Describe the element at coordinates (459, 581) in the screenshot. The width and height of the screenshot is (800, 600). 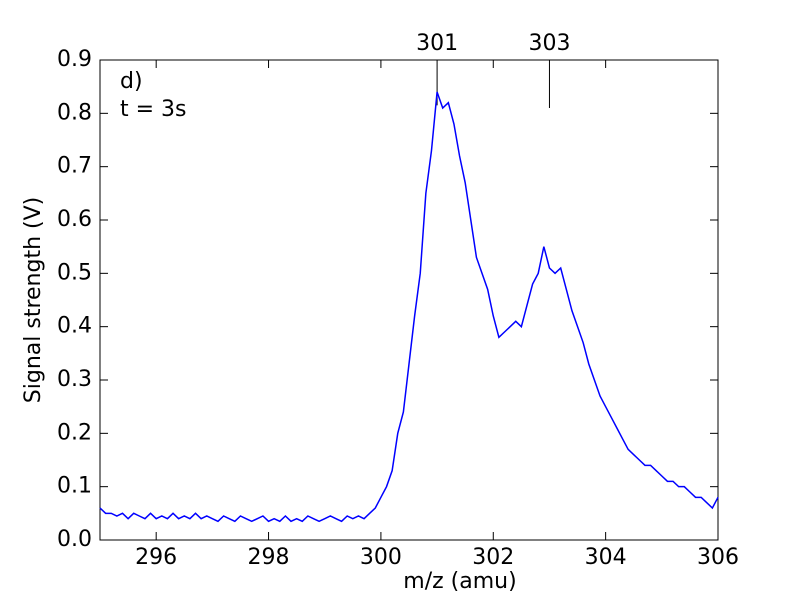
I see `x-axis-label: m/z (amu)` at that location.